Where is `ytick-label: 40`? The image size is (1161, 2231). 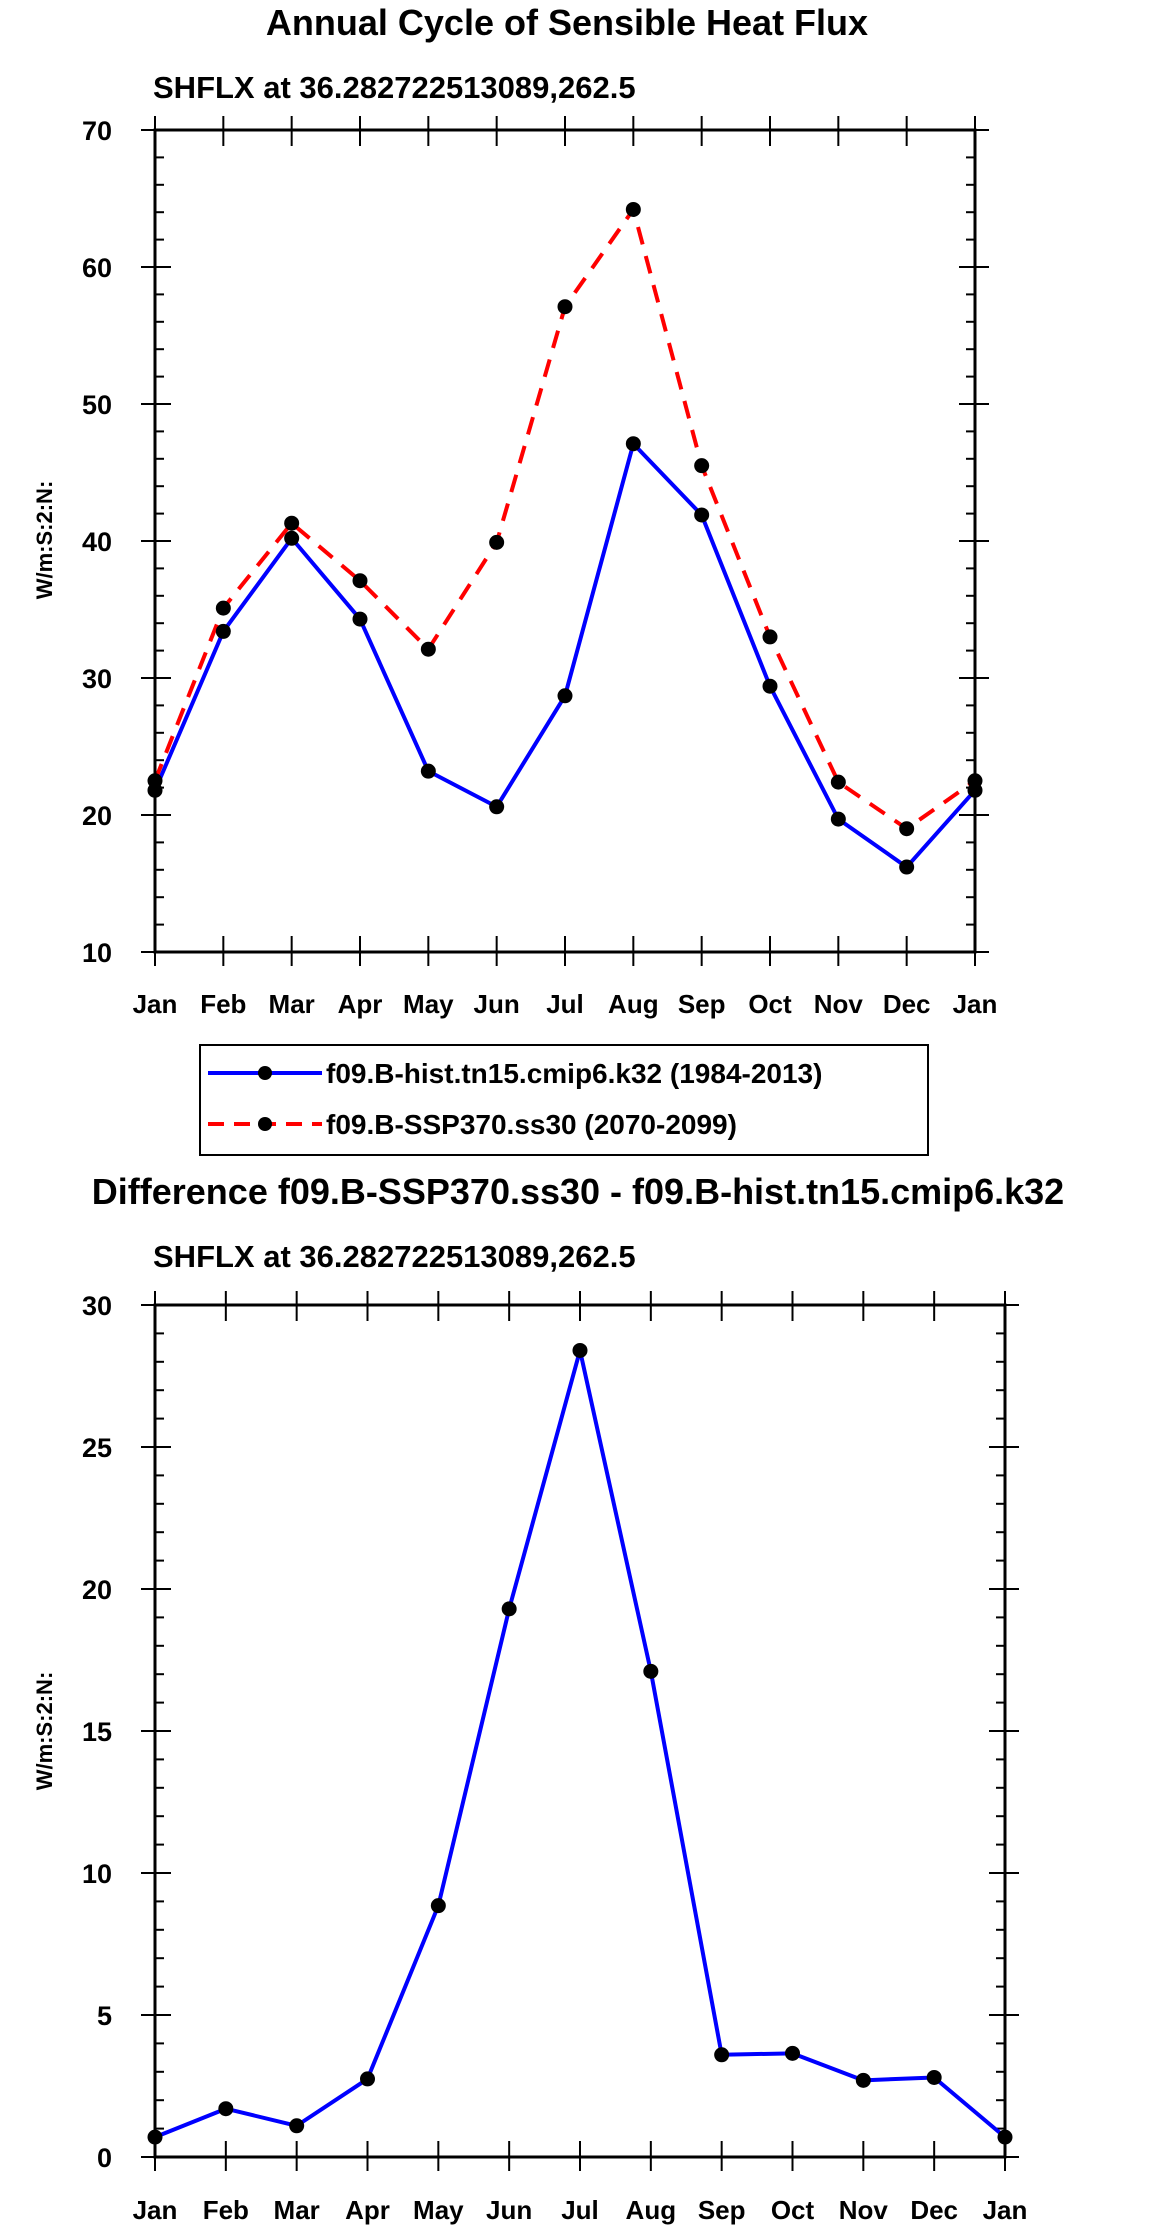 ytick-label: 40 is located at coordinates (97, 542).